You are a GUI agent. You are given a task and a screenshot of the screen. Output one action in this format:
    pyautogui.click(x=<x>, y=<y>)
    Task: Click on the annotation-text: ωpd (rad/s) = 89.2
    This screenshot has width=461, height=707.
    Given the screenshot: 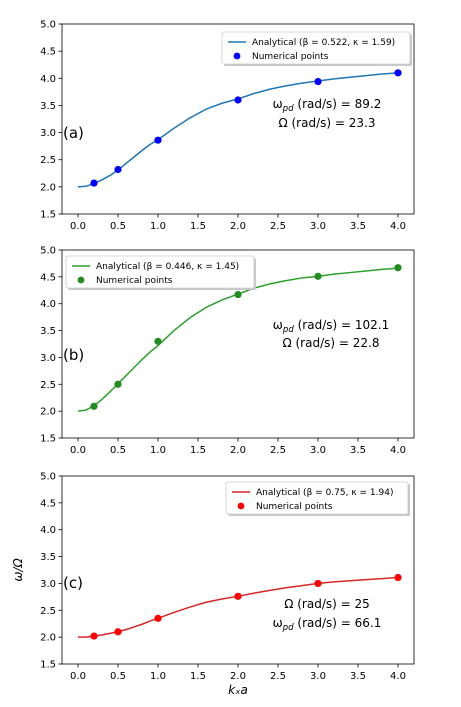 What is the action you would take?
    pyautogui.click(x=327, y=105)
    